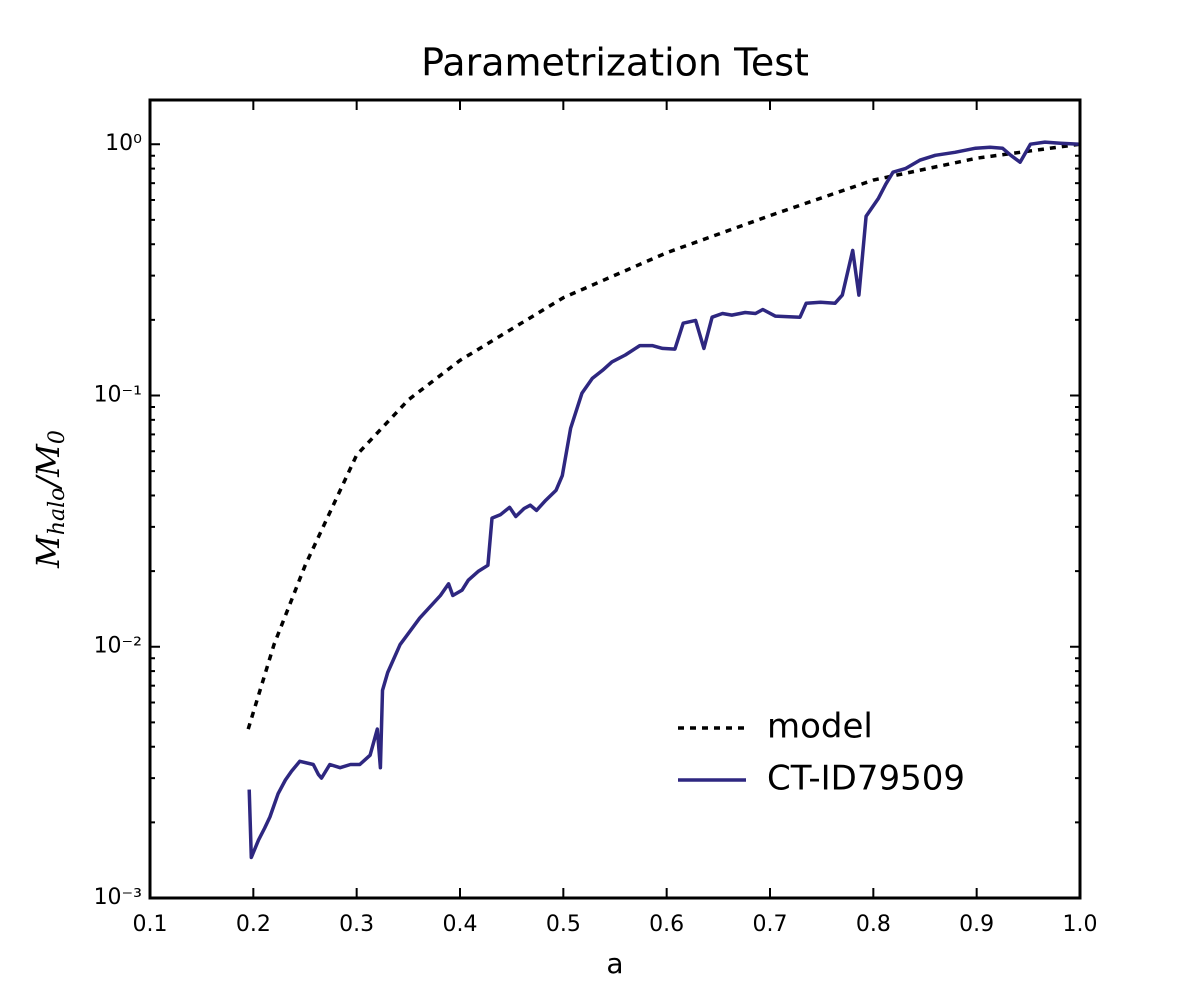  Describe the element at coordinates (820, 727) in the screenshot. I see `legend-label: model` at that location.